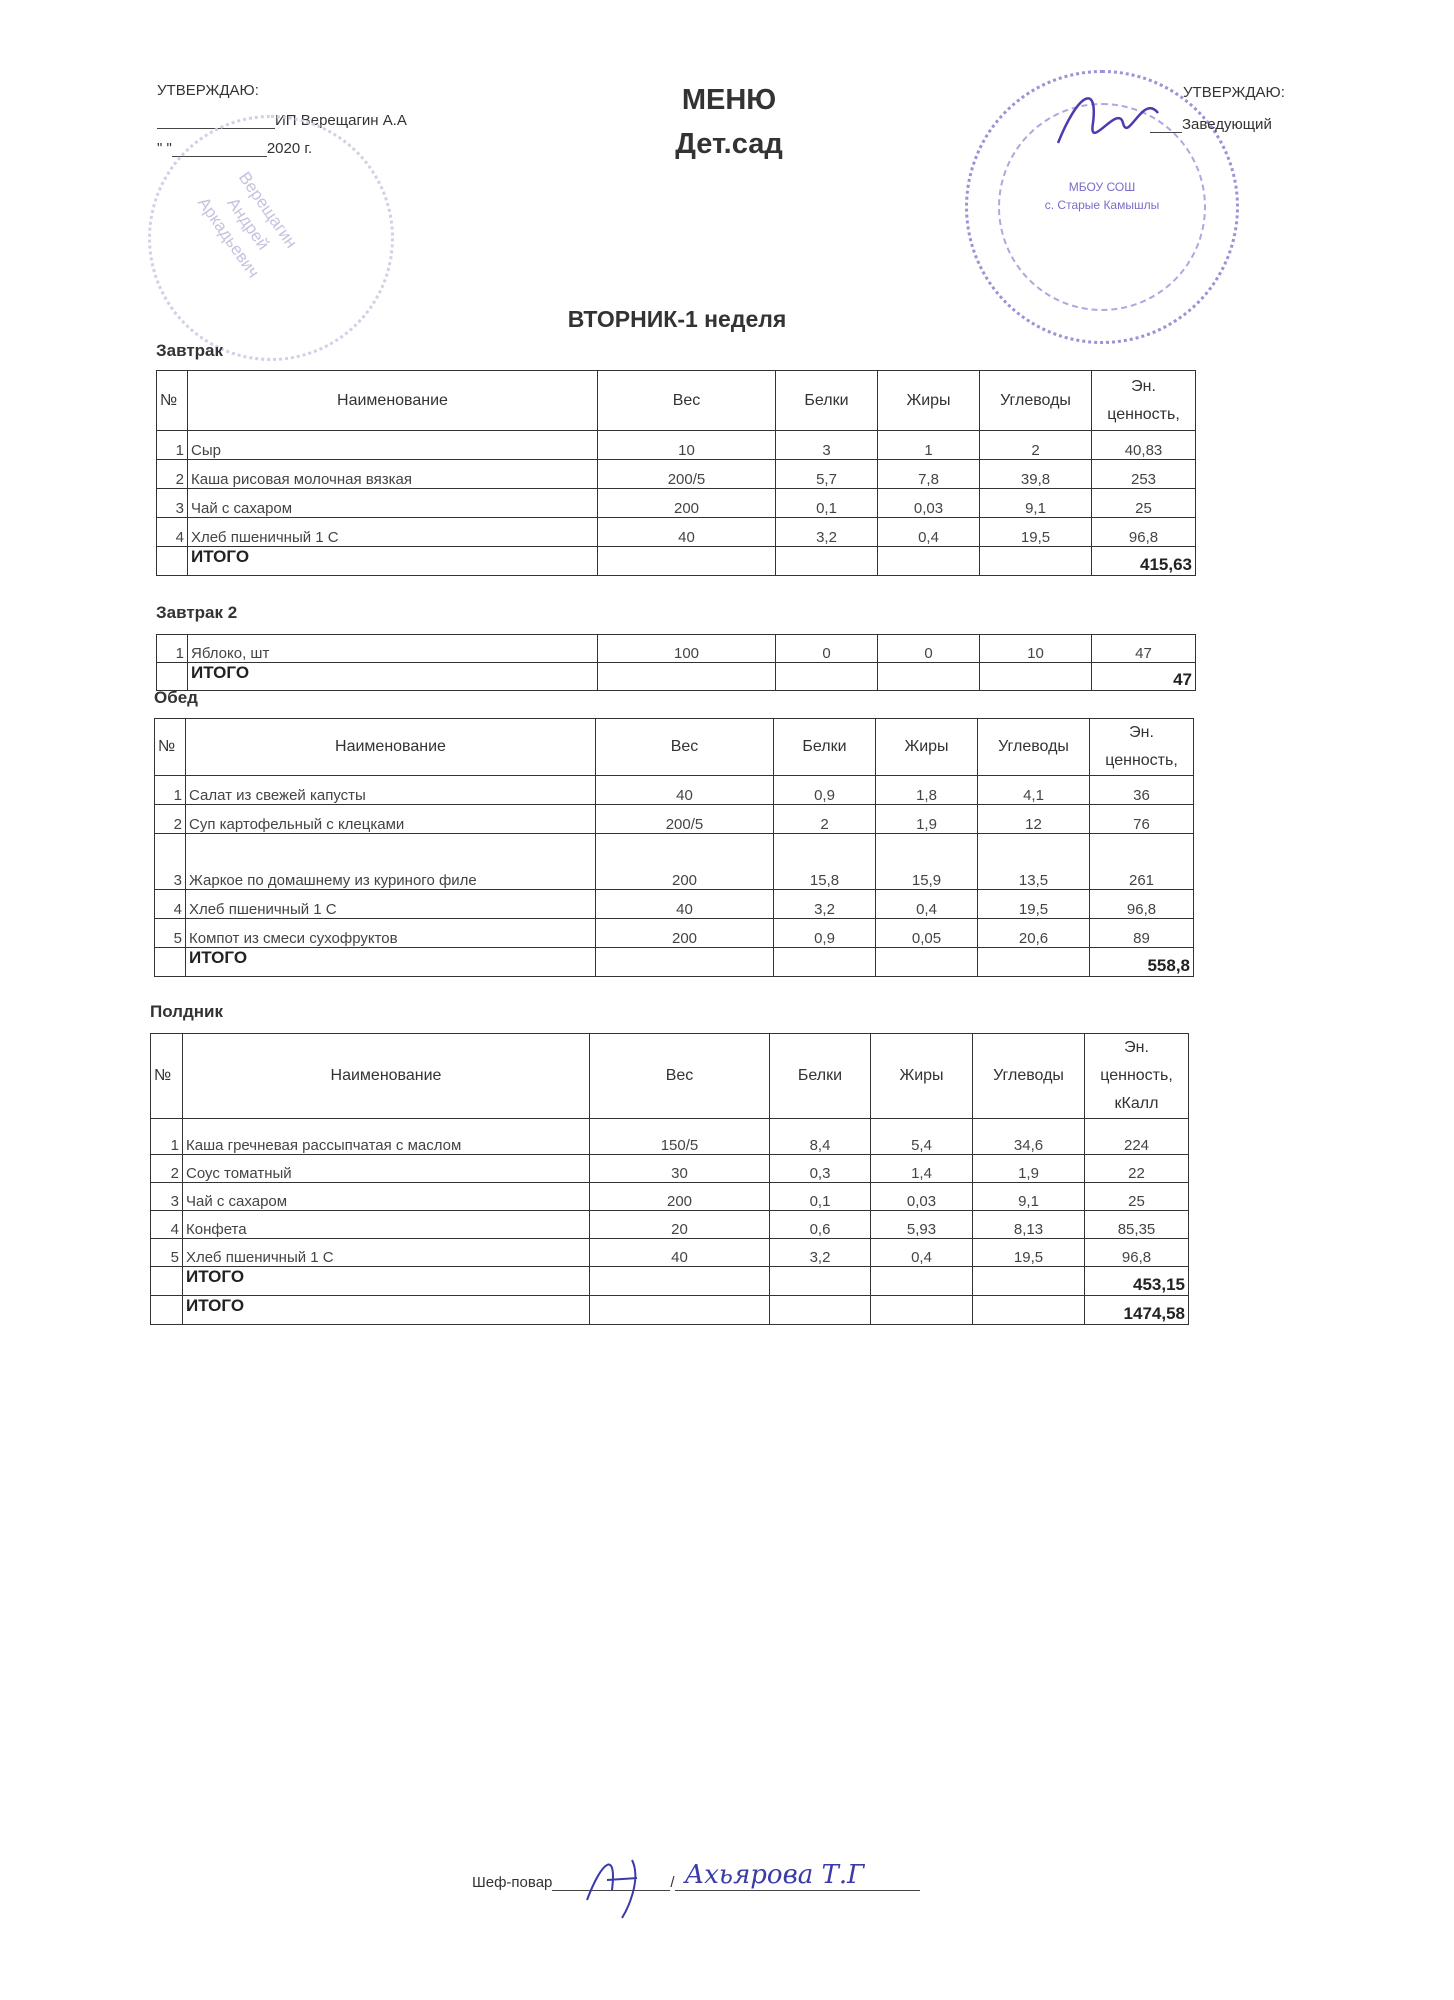 The image size is (1454, 2000). What do you see at coordinates (1143, 474) in the screenshot?
I see `energy: 253` at bounding box center [1143, 474].